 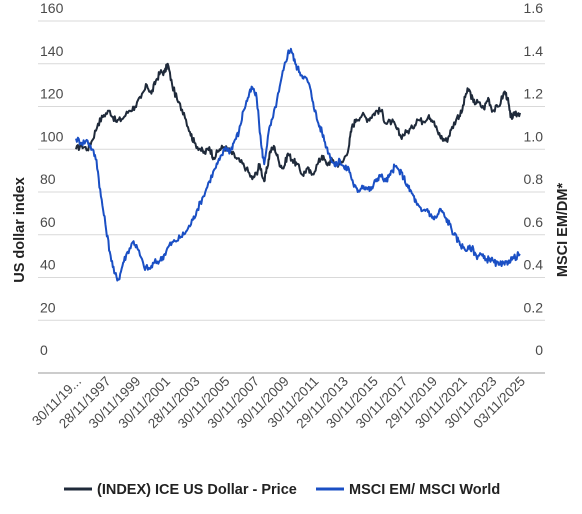 I want to click on left-axis-ticks: 0 20 40 60 80 100 120 140 160, so click(x=52, y=179).